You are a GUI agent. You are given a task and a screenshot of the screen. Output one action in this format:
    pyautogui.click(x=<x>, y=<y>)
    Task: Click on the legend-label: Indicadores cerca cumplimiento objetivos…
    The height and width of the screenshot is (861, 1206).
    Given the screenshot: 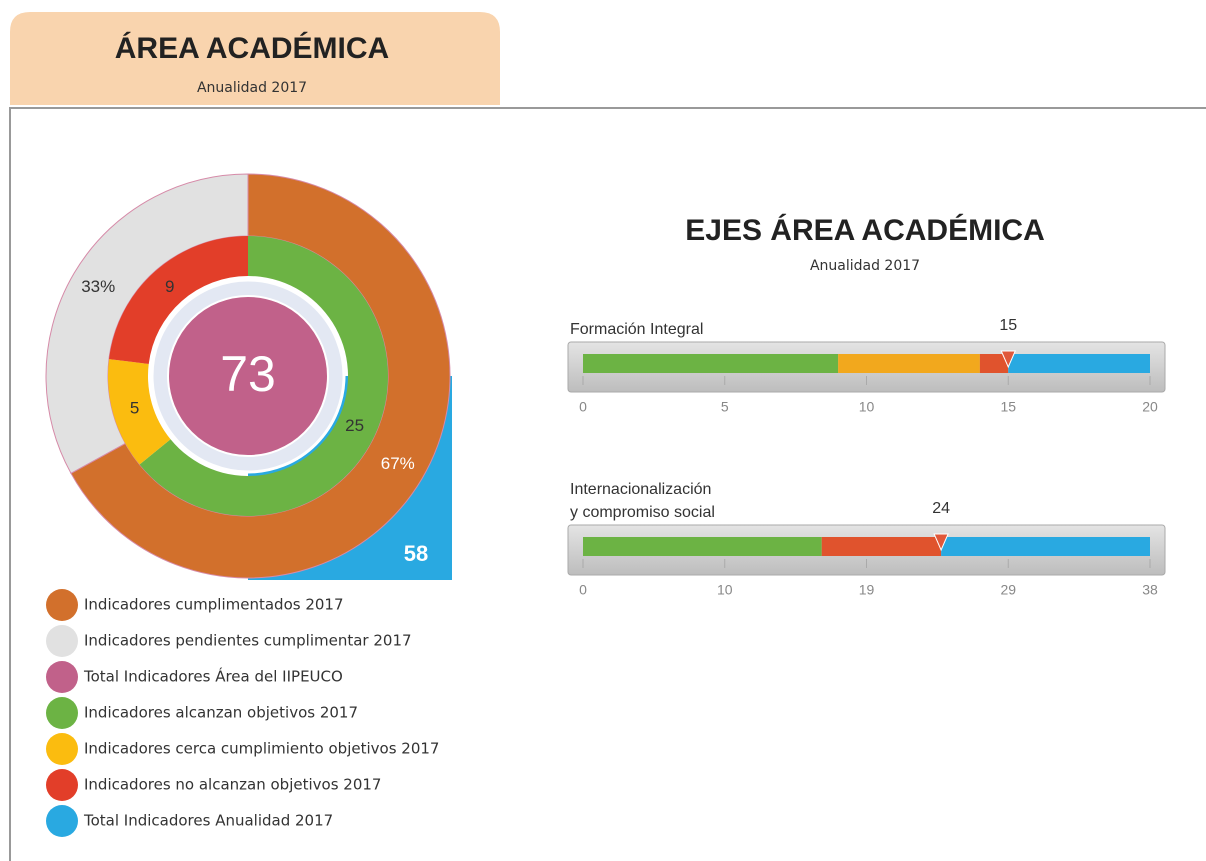 What is the action you would take?
    pyautogui.click(x=261, y=749)
    